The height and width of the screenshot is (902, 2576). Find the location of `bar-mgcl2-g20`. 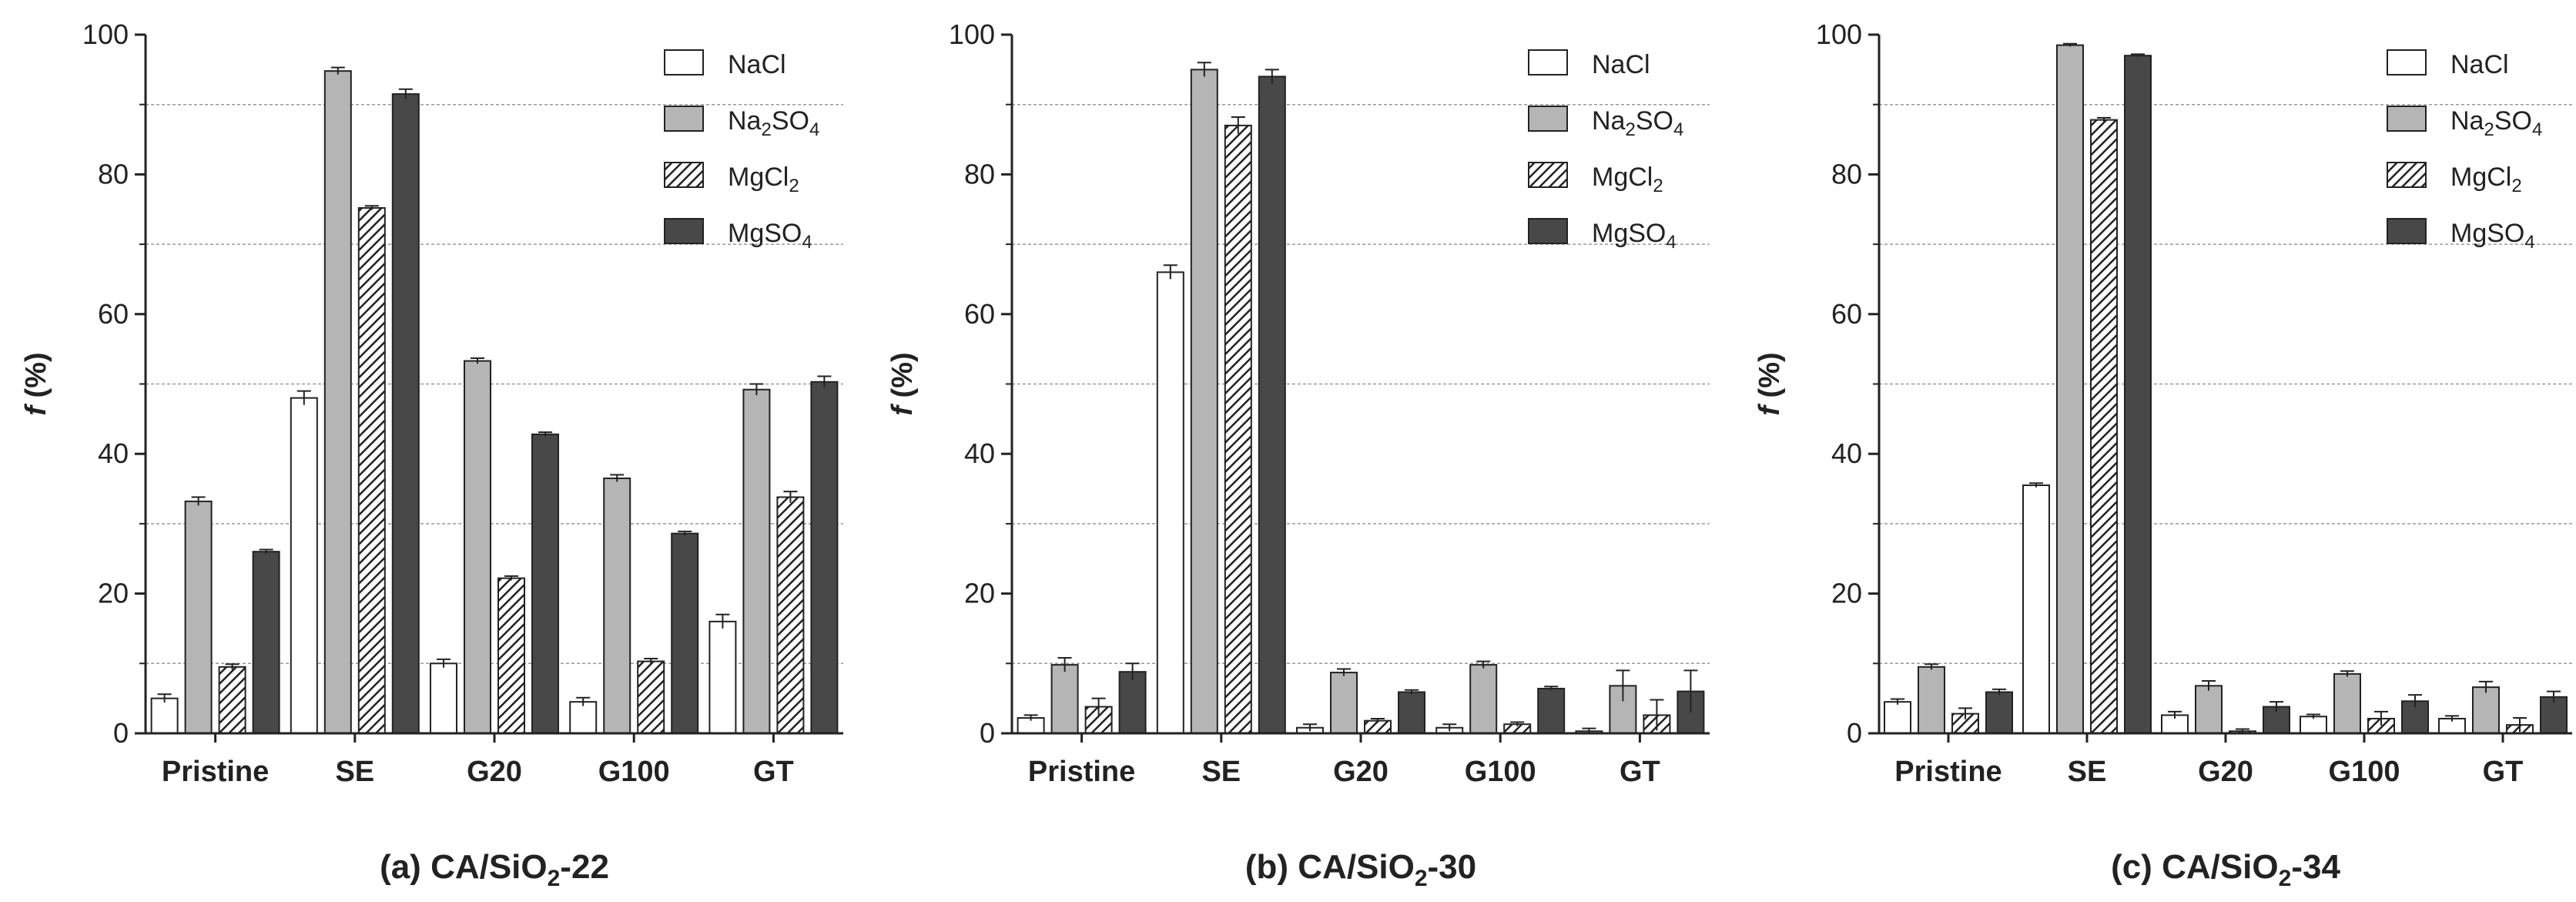

bar-mgcl2-g20 is located at coordinates (511, 655).